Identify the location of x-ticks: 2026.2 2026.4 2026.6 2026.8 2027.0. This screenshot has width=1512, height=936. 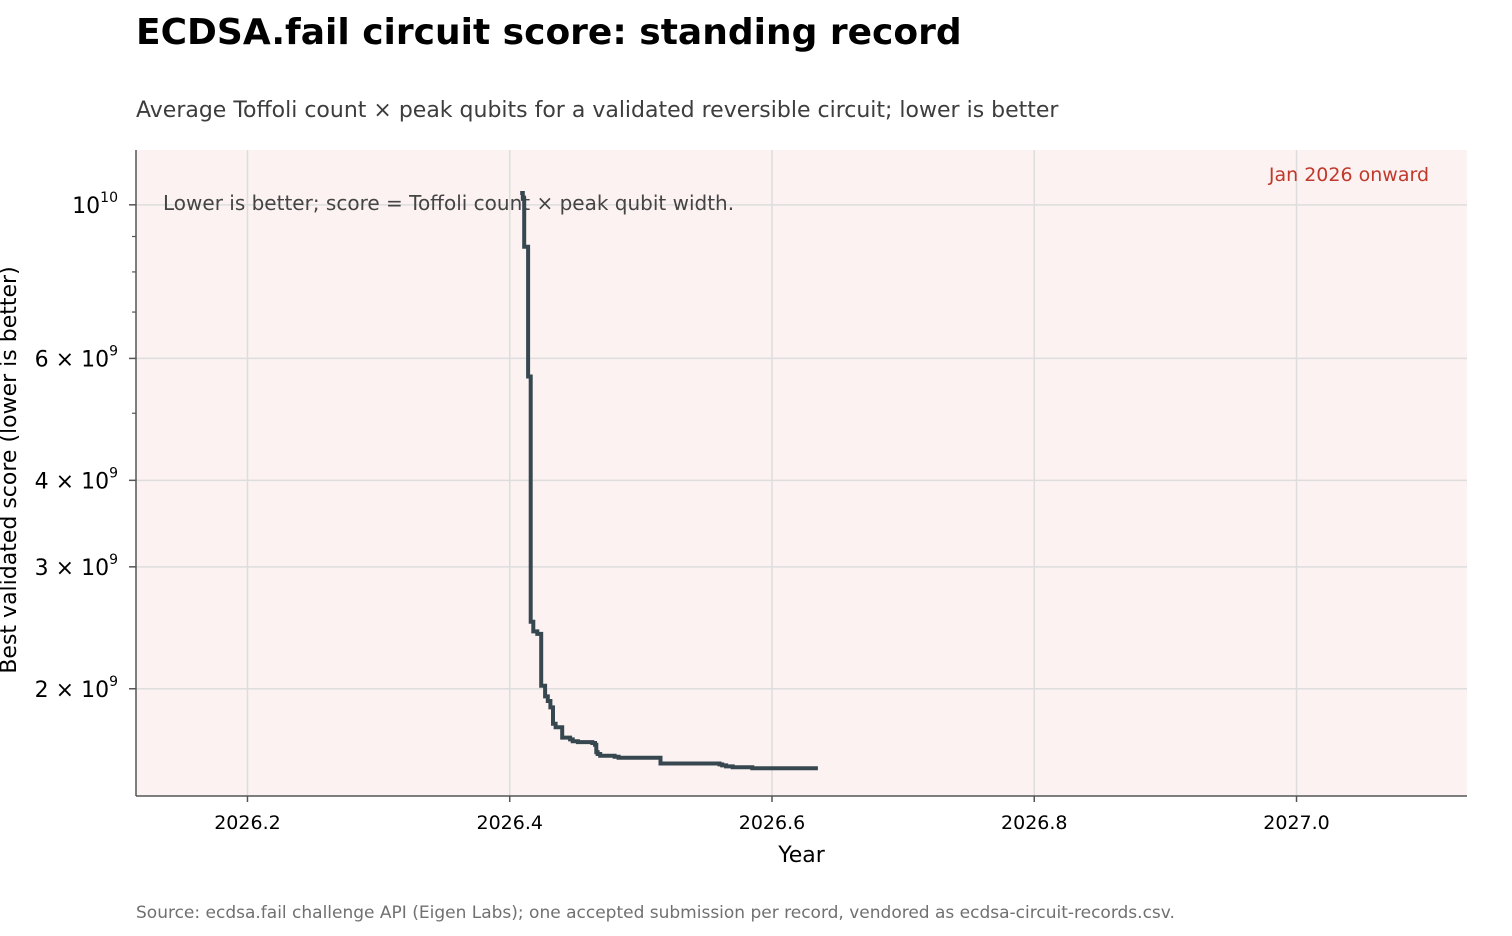
(772, 815).